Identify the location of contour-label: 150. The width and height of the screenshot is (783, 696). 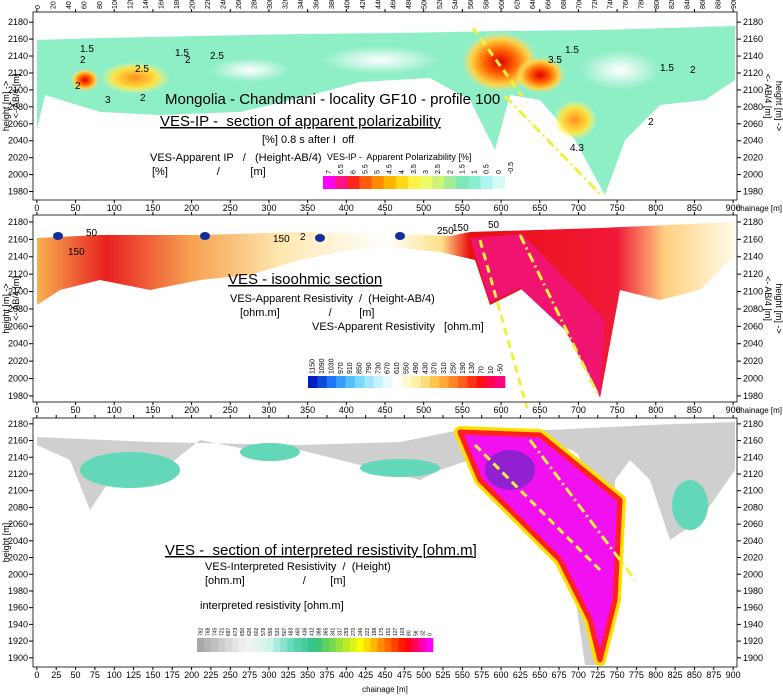
(76, 252).